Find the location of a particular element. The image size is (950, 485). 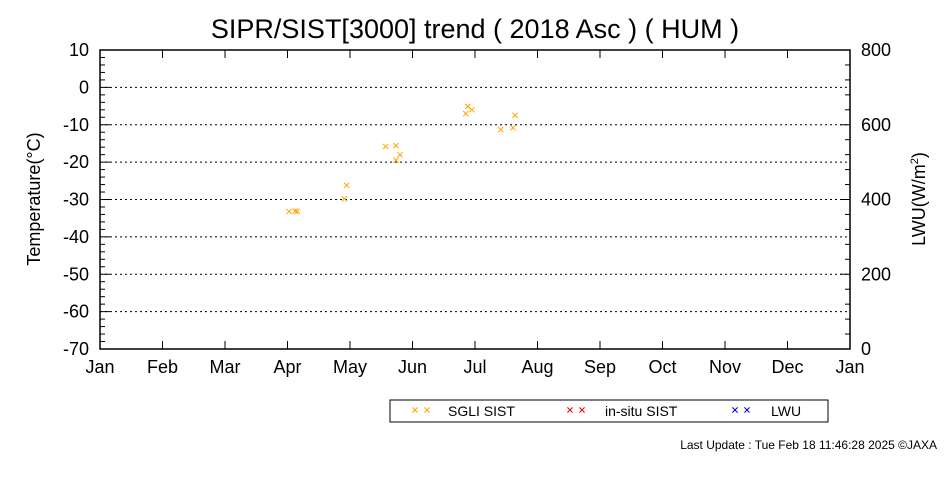

y-tick-label: -20 is located at coordinates (76, 162).